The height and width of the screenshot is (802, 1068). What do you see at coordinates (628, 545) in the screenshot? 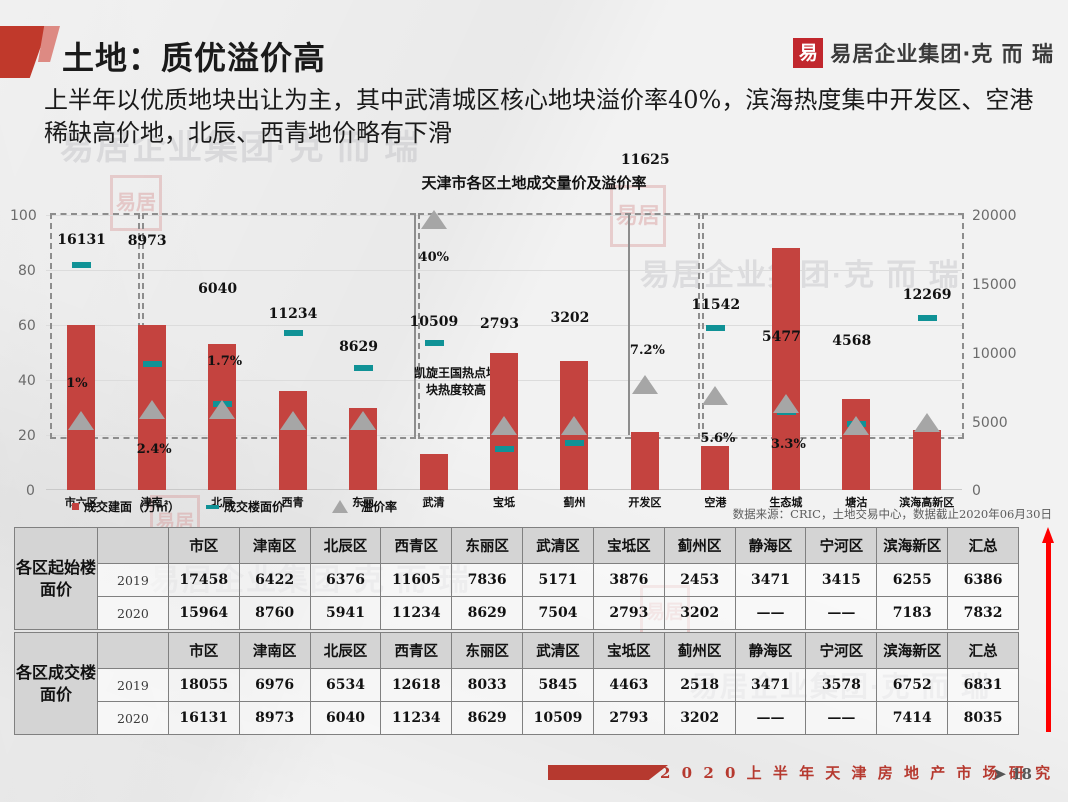
I see `table-col-header: 宝坻区` at bounding box center [628, 545].